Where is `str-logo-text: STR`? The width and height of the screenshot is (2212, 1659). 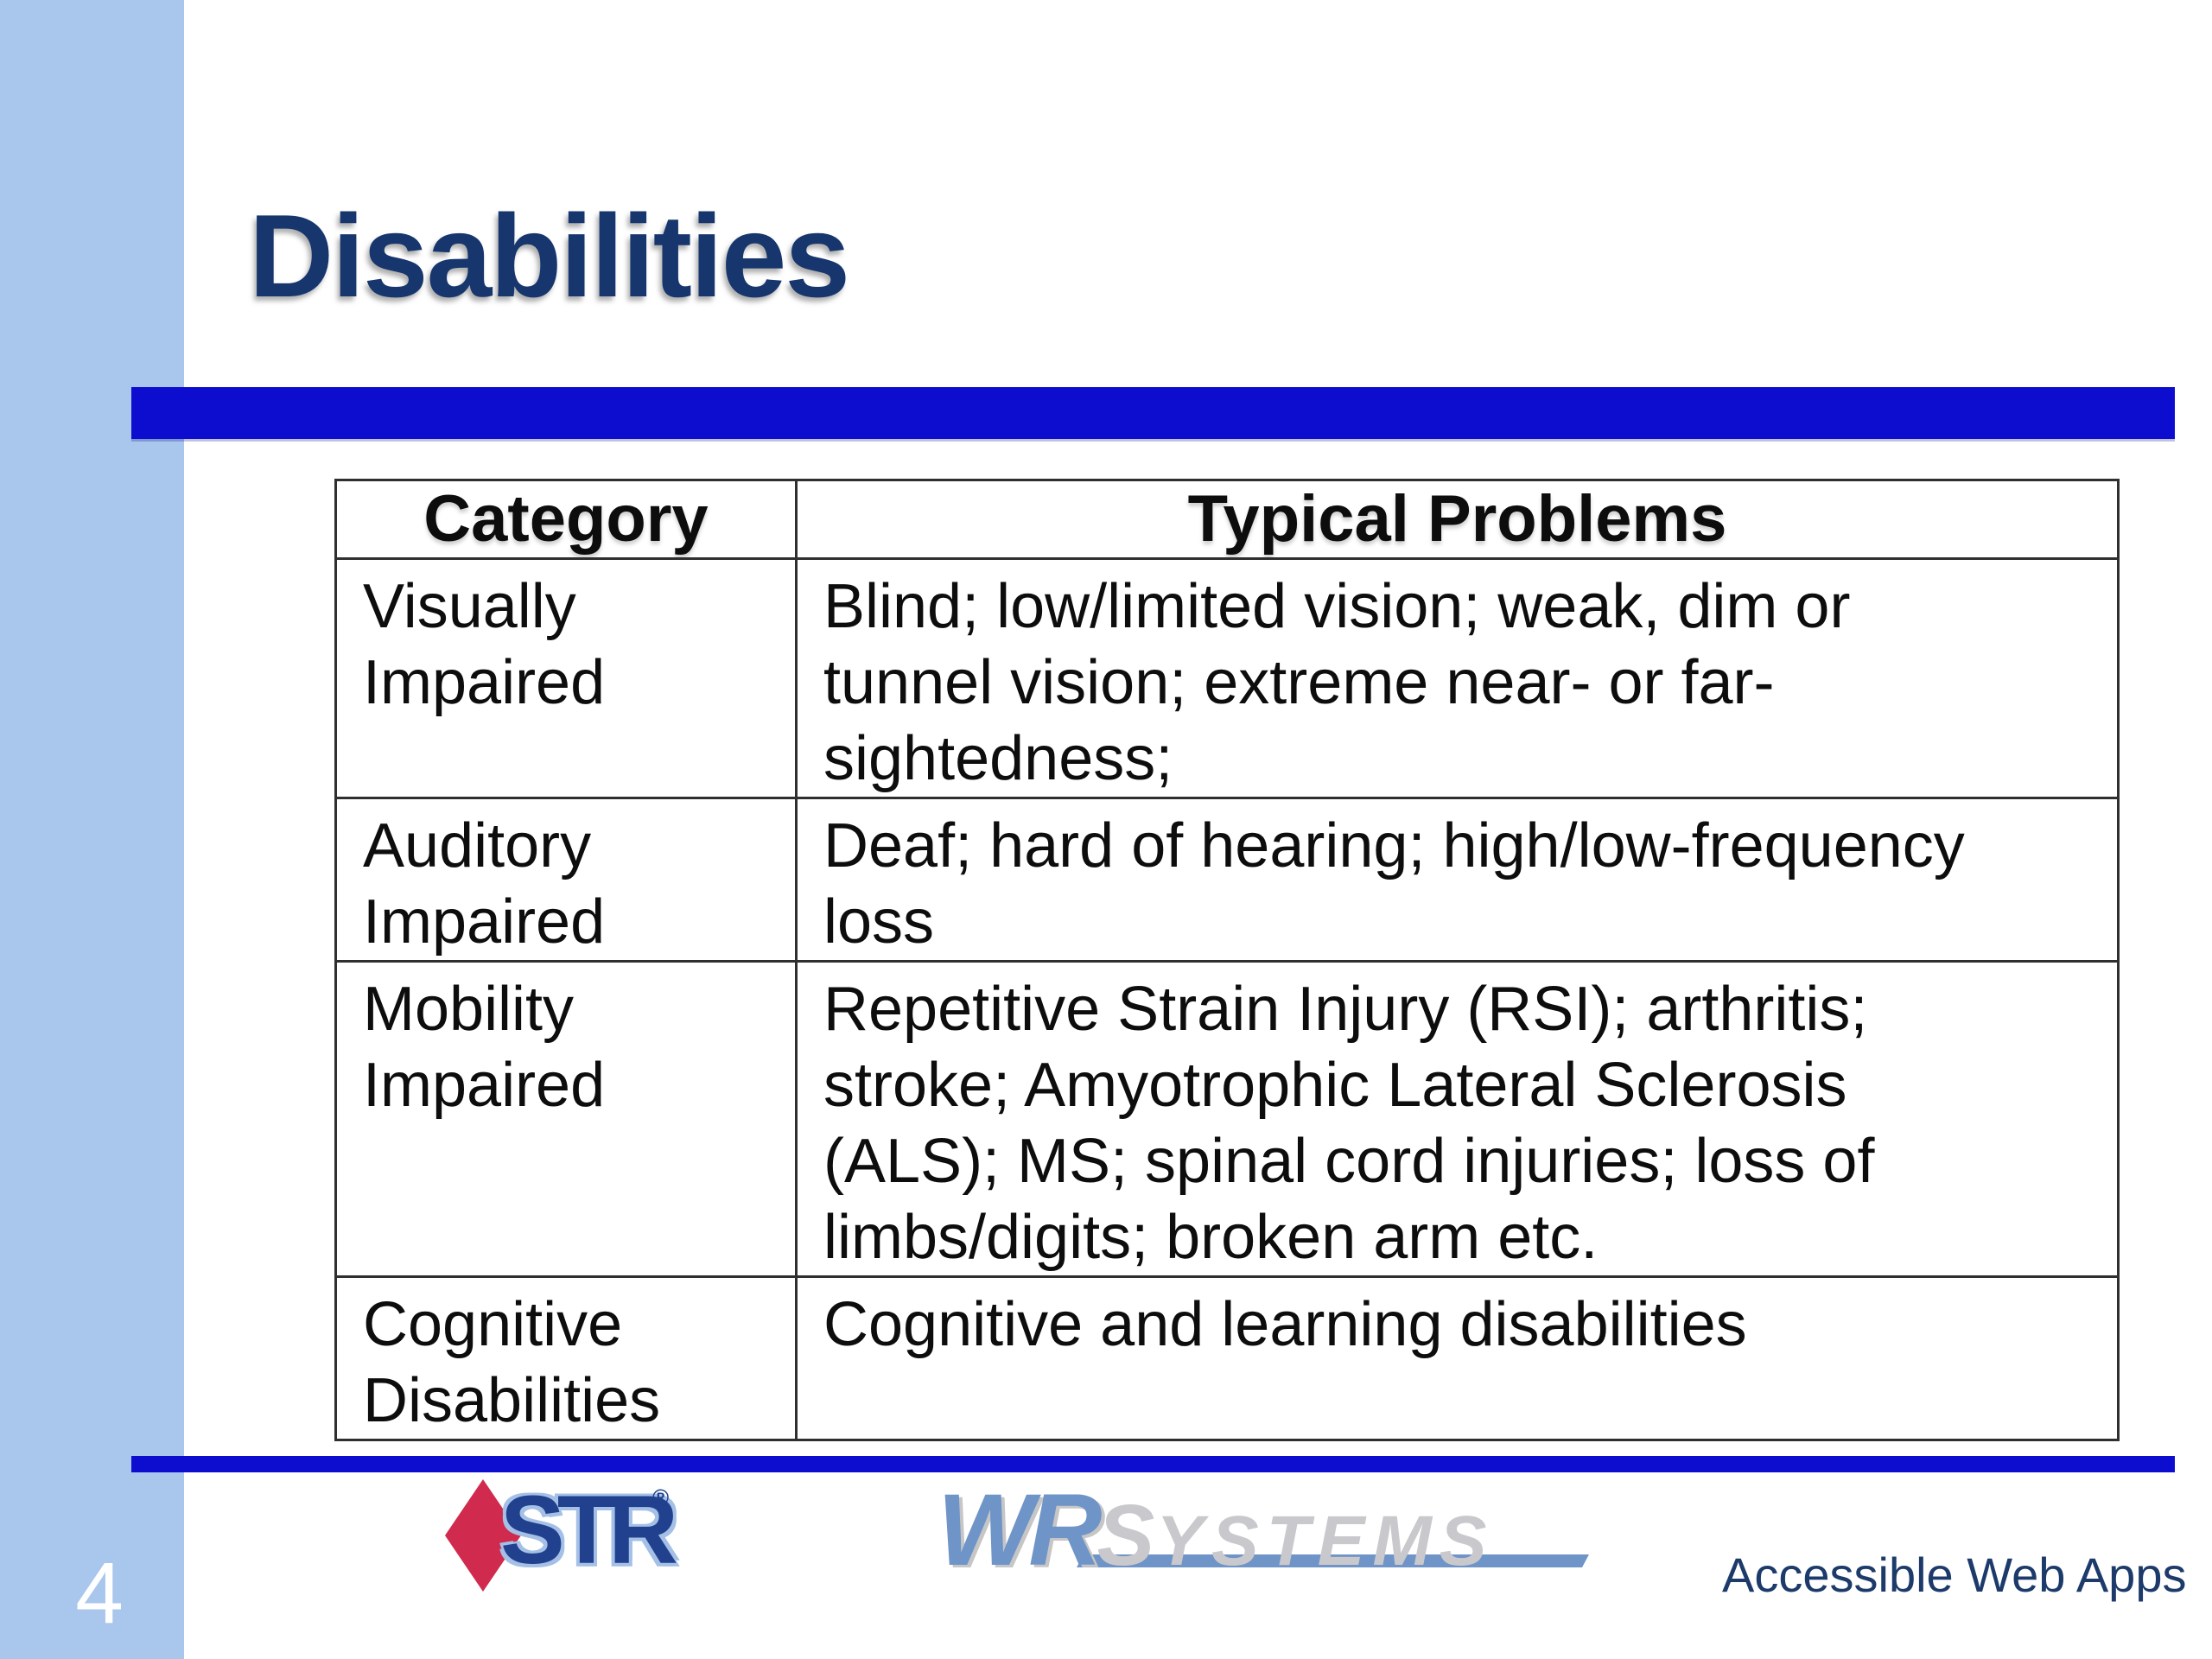
str-logo-text: STR is located at coordinates (589, 1530).